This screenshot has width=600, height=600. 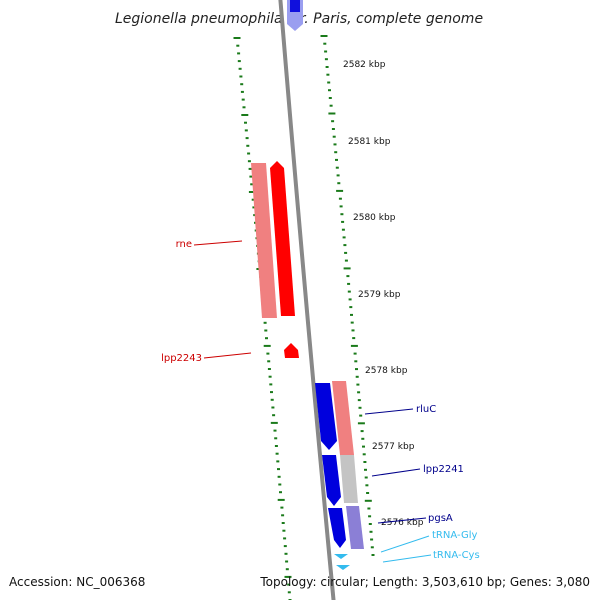 I want to click on ruler-tick-label: 2578 kbp, so click(x=386, y=371).